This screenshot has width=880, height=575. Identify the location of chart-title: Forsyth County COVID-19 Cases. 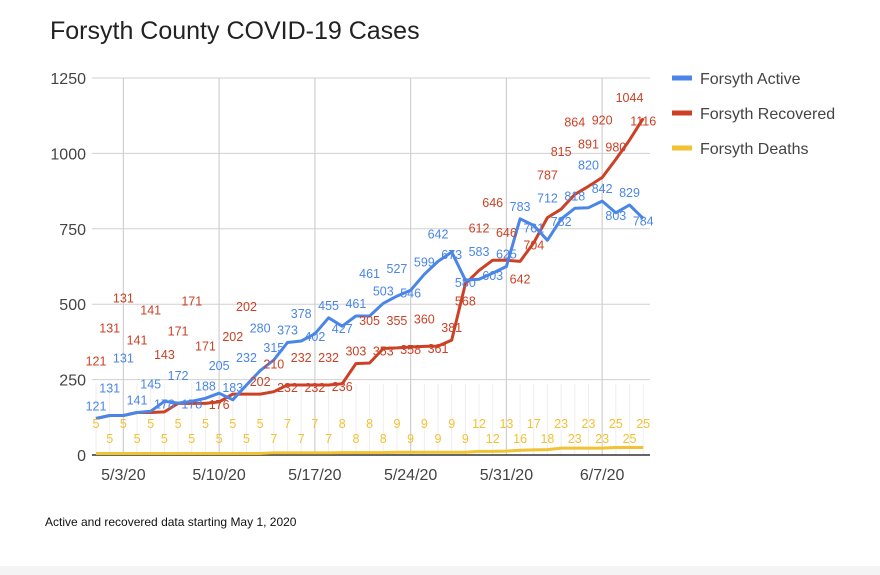
(235, 31).